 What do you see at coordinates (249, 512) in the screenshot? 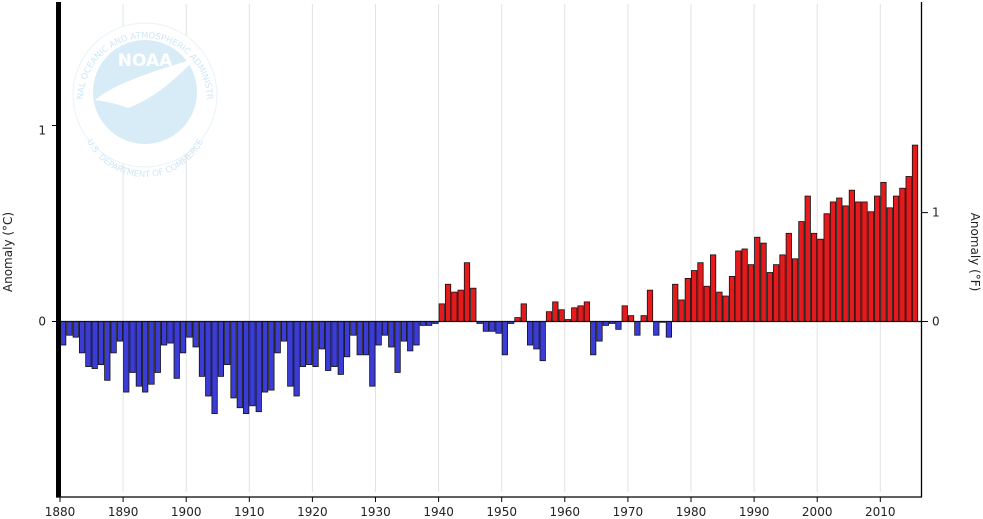
I see `x-tick-label-1910: 1910` at bounding box center [249, 512].